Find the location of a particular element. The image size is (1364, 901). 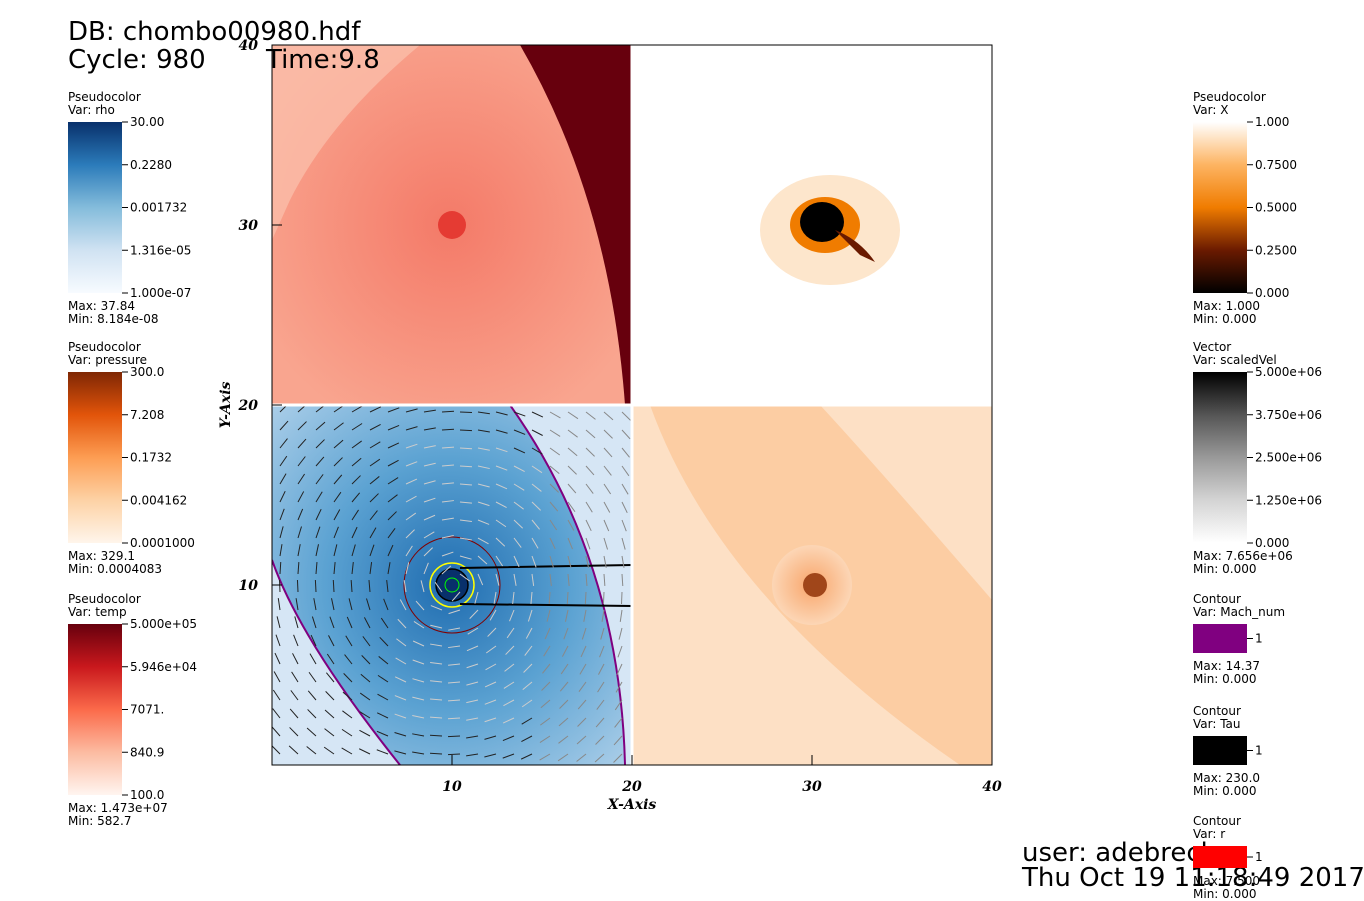

colorbar-label: 0.2500 is located at coordinates (1276, 250).